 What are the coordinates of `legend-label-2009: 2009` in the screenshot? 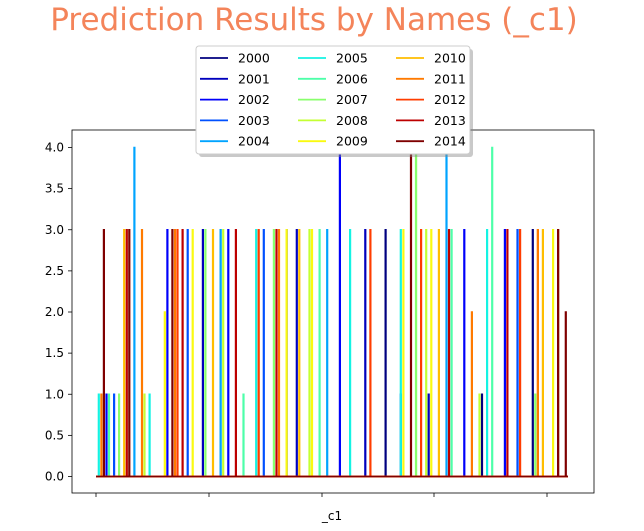 It's located at (352, 141).